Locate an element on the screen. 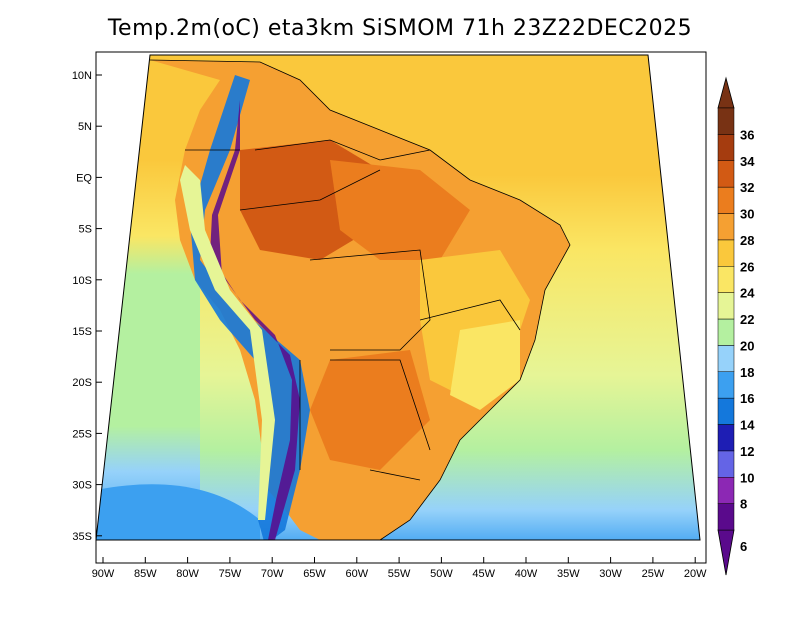  lon-tick-label: 55W is located at coordinates (399, 574).